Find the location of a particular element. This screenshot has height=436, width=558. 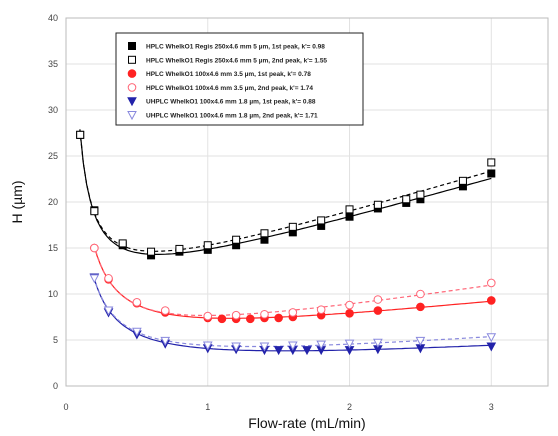

y-tick-label: 30 is located at coordinates (53, 110).